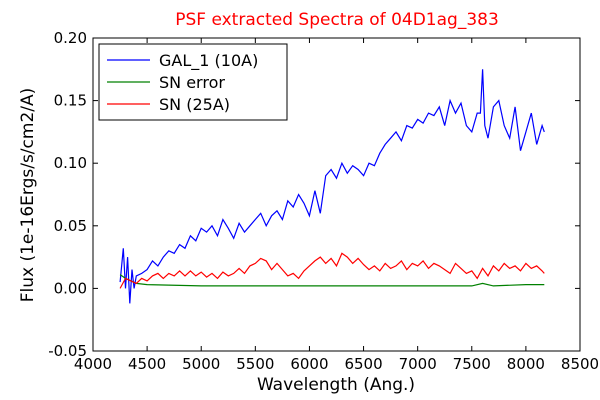  Describe the element at coordinates (67, 351) in the screenshot. I see `y-tick-label: -0.05` at that location.